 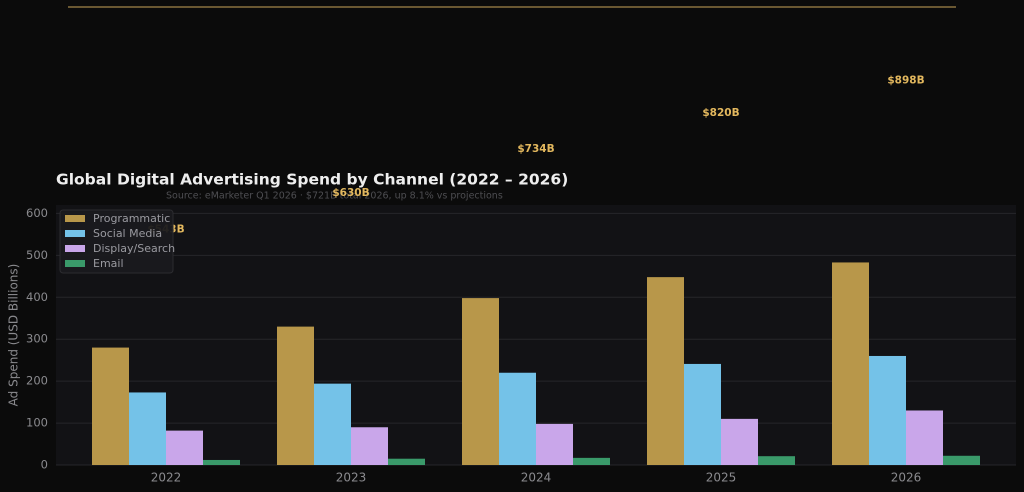 What do you see at coordinates (37, 213) in the screenshot?
I see `y-tick-label: 600` at bounding box center [37, 213].